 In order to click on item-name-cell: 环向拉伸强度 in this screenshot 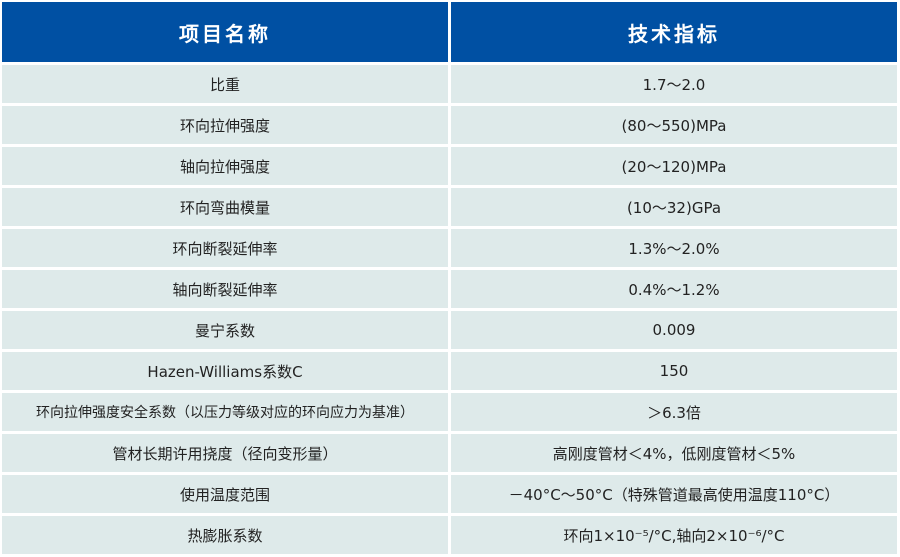, I will do `click(225, 125)`.